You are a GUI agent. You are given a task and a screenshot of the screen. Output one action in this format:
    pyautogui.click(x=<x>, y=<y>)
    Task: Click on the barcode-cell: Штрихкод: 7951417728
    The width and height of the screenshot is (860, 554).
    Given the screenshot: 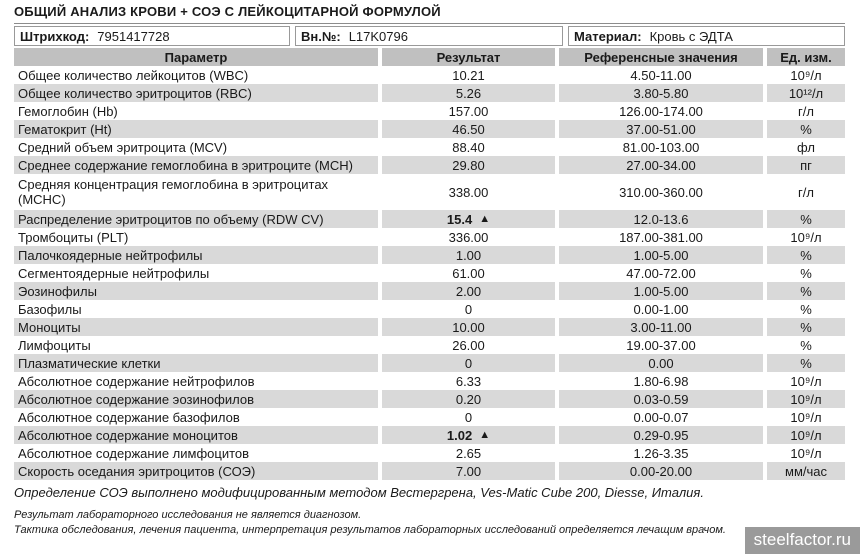 What is the action you would take?
    pyautogui.click(x=152, y=36)
    